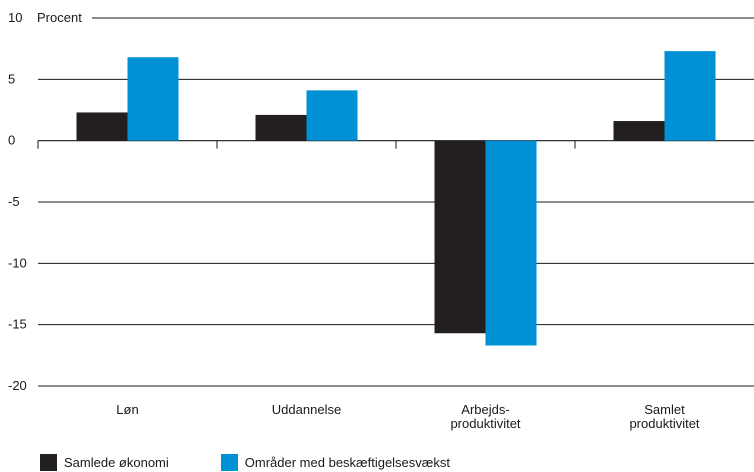  I want to click on legend-item-samlede-okonomi: Samlede økonomi, so click(104, 462).